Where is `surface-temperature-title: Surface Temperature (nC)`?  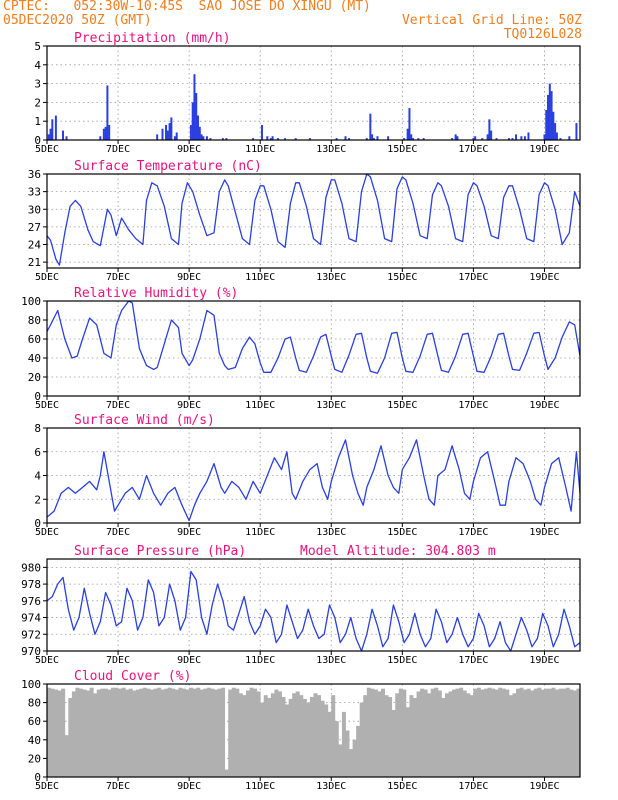
surface-temperature-title: Surface Temperature (nC) is located at coordinates (168, 166).